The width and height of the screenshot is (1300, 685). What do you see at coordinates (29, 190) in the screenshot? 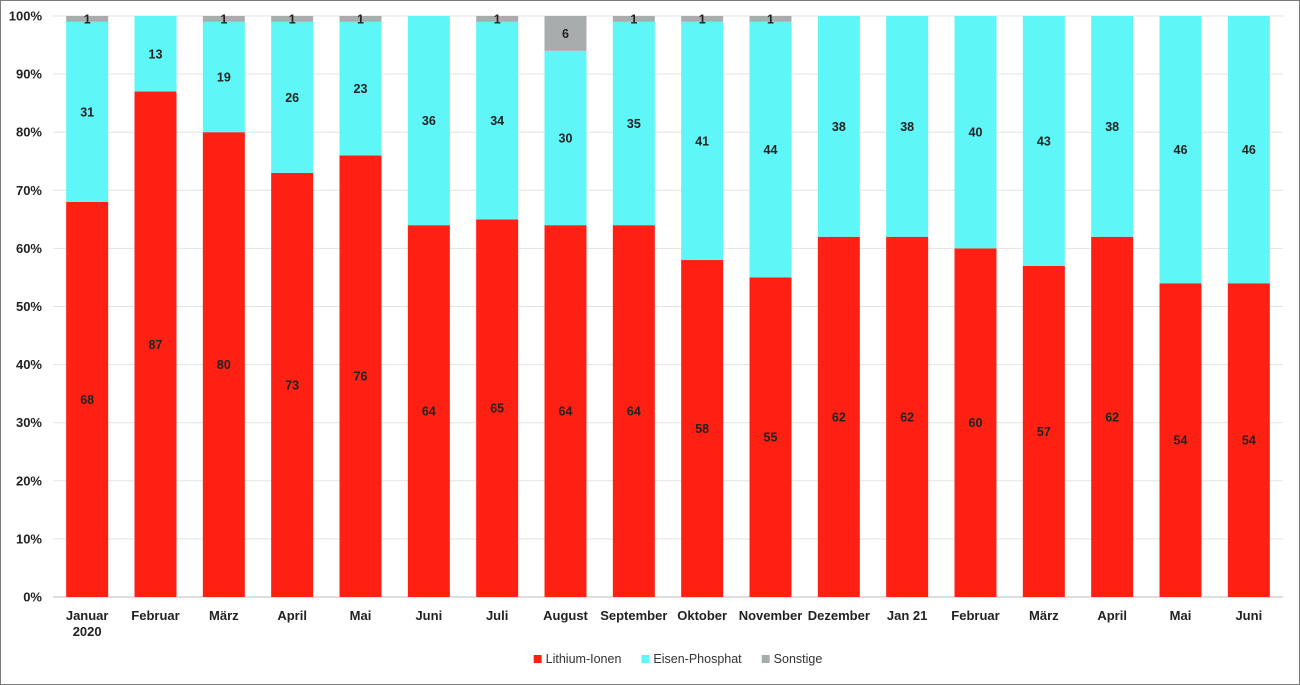
I see `y-tick-label: 70%` at bounding box center [29, 190].